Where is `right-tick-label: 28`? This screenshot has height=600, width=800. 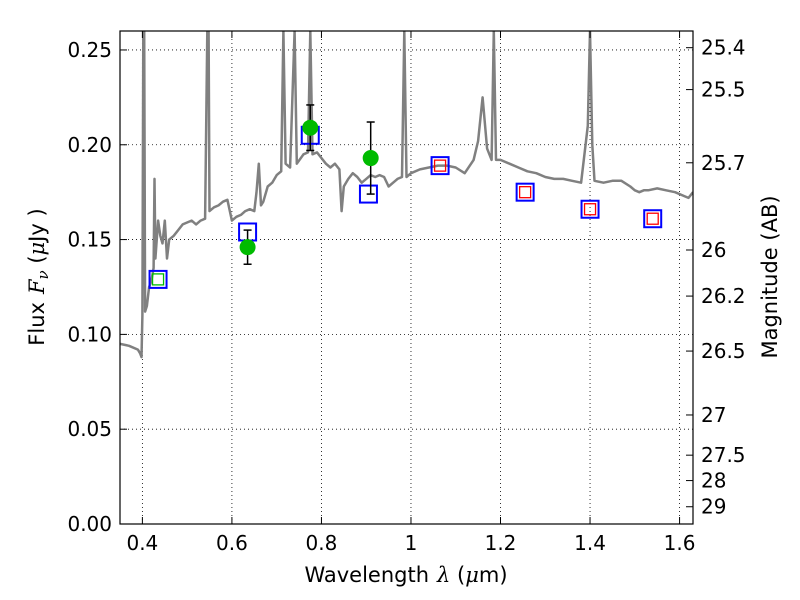 right-tick-label: 28 is located at coordinates (713, 481).